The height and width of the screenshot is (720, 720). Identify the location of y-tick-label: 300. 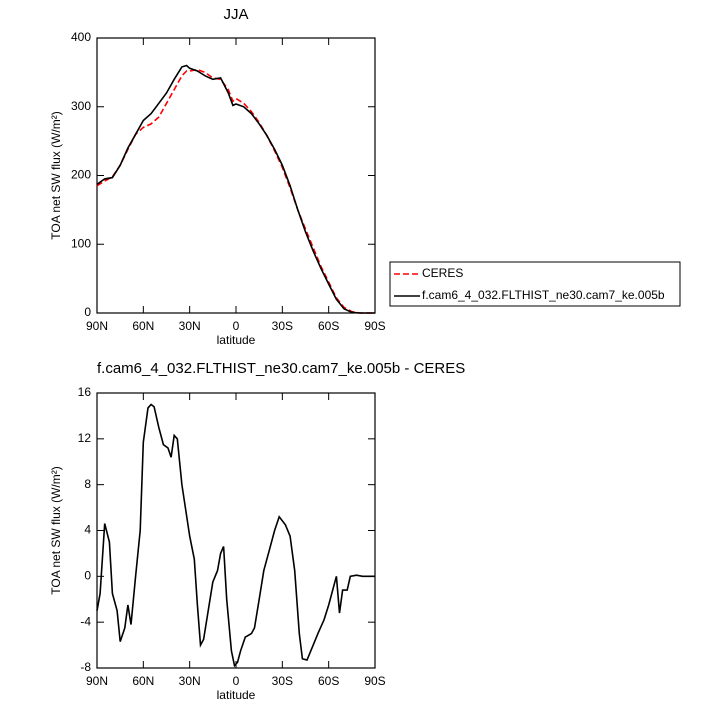
(81, 106).